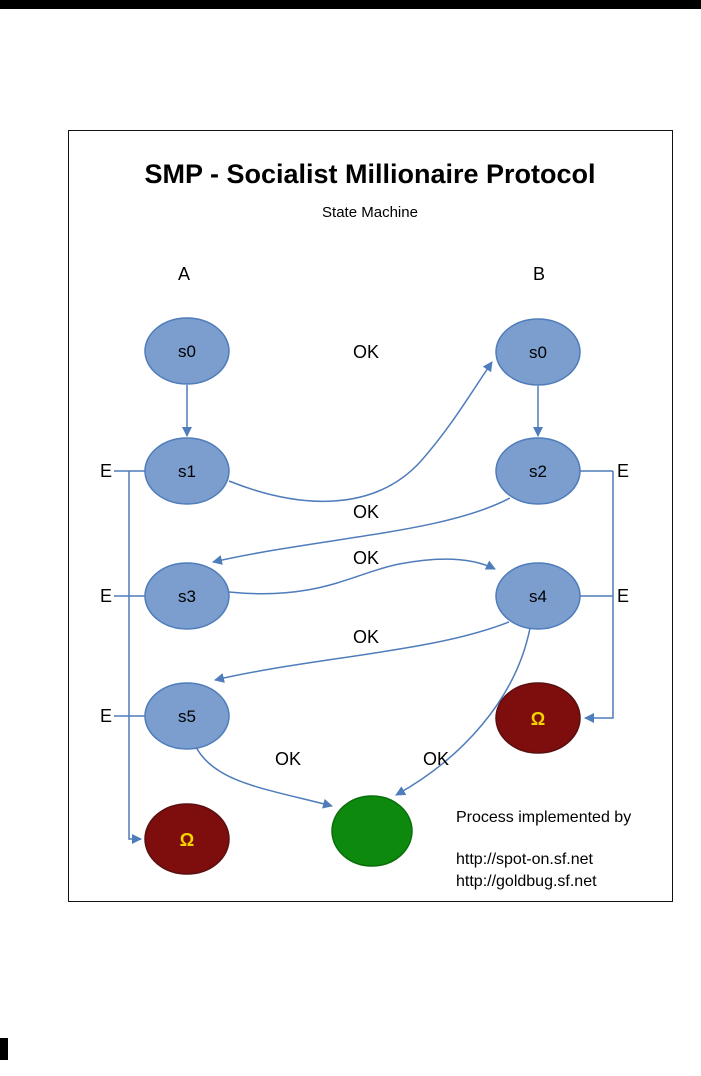  What do you see at coordinates (366, 352) in the screenshot?
I see `edge-label-ok-s1-s0b: OK` at bounding box center [366, 352].